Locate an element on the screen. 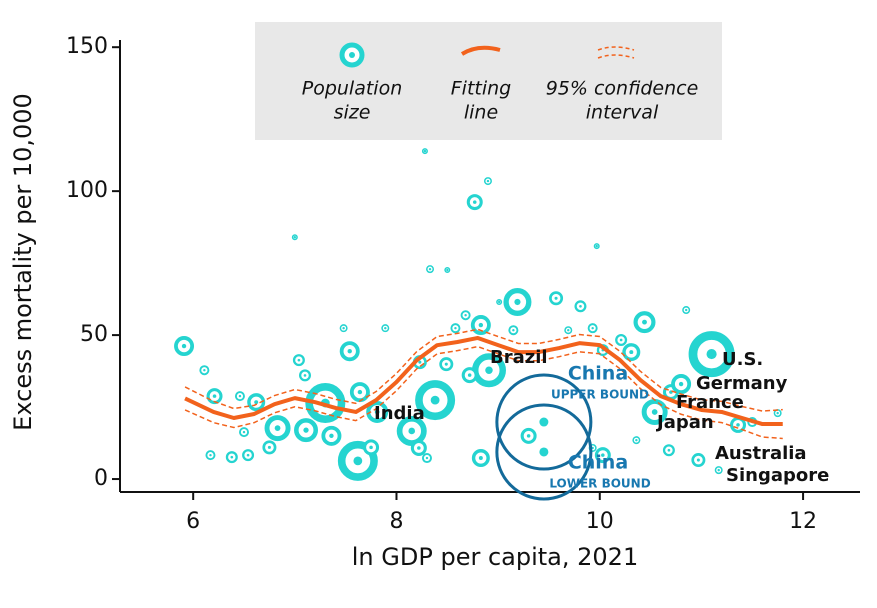 The image size is (877, 608). ci-upper-line is located at coordinates (483, 370).